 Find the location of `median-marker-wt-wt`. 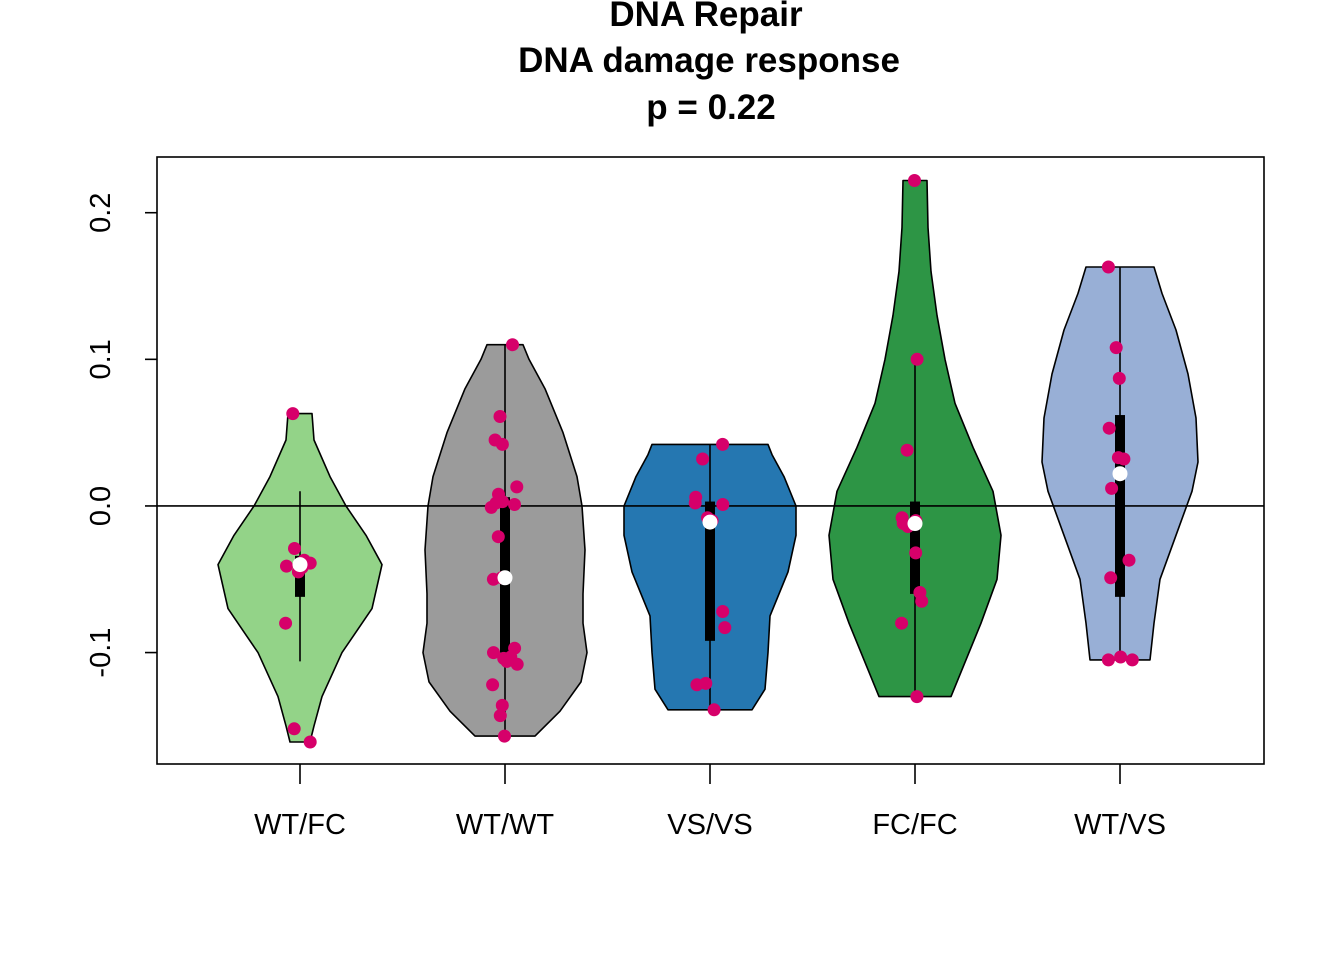

median-marker-wt-wt is located at coordinates (505, 578).